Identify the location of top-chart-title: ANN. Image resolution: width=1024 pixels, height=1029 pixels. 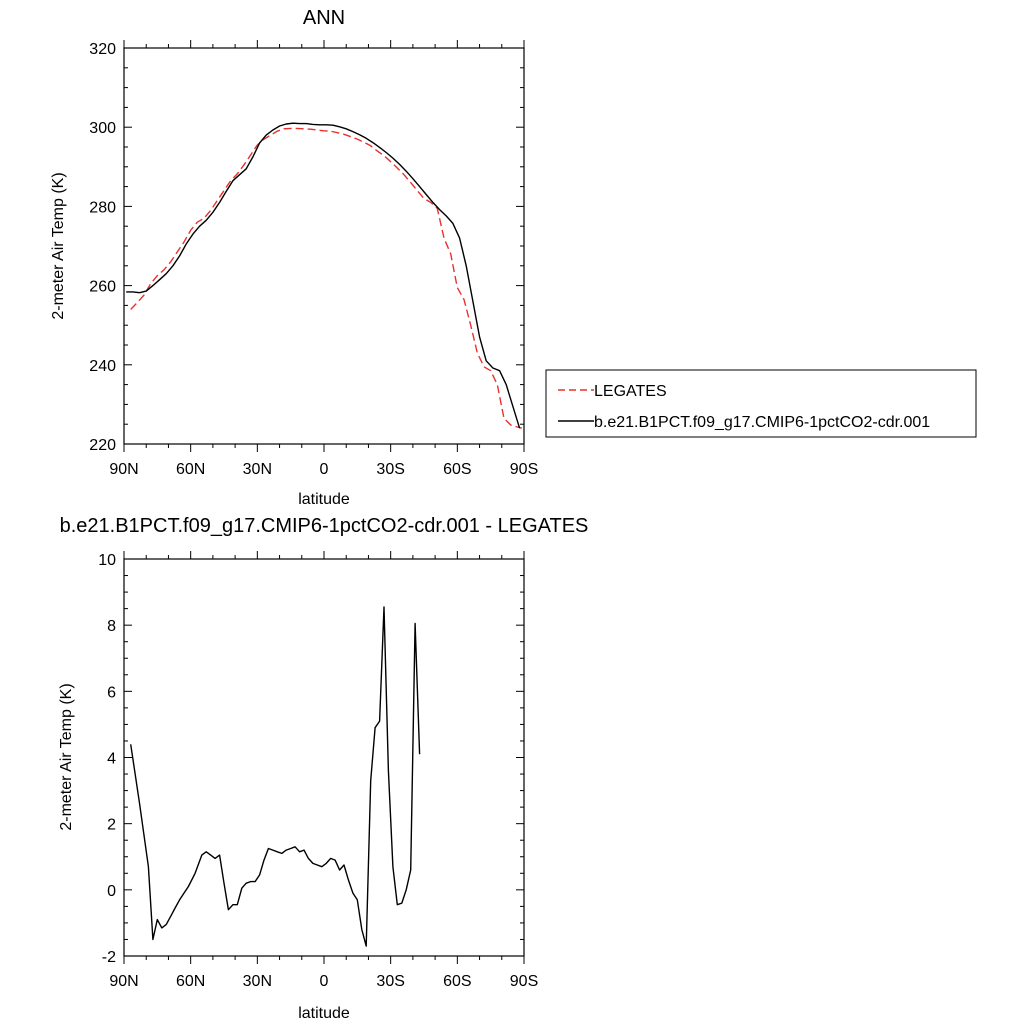
(324, 18).